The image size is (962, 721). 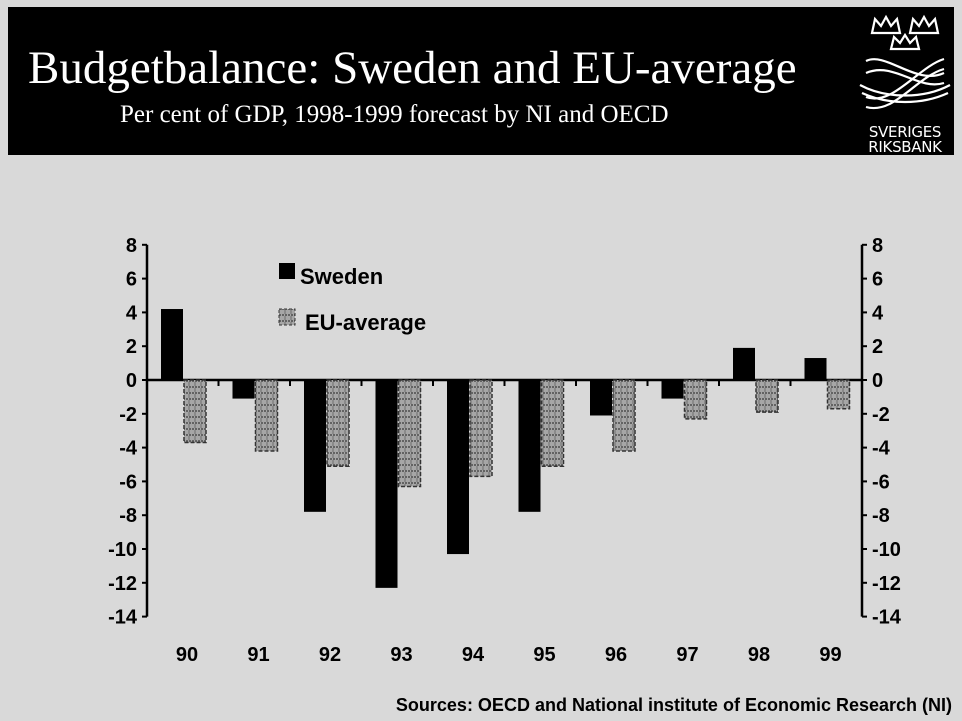 What do you see at coordinates (877, 280) in the screenshot?
I see `y-tick-label-right: 6` at bounding box center [877, 280].